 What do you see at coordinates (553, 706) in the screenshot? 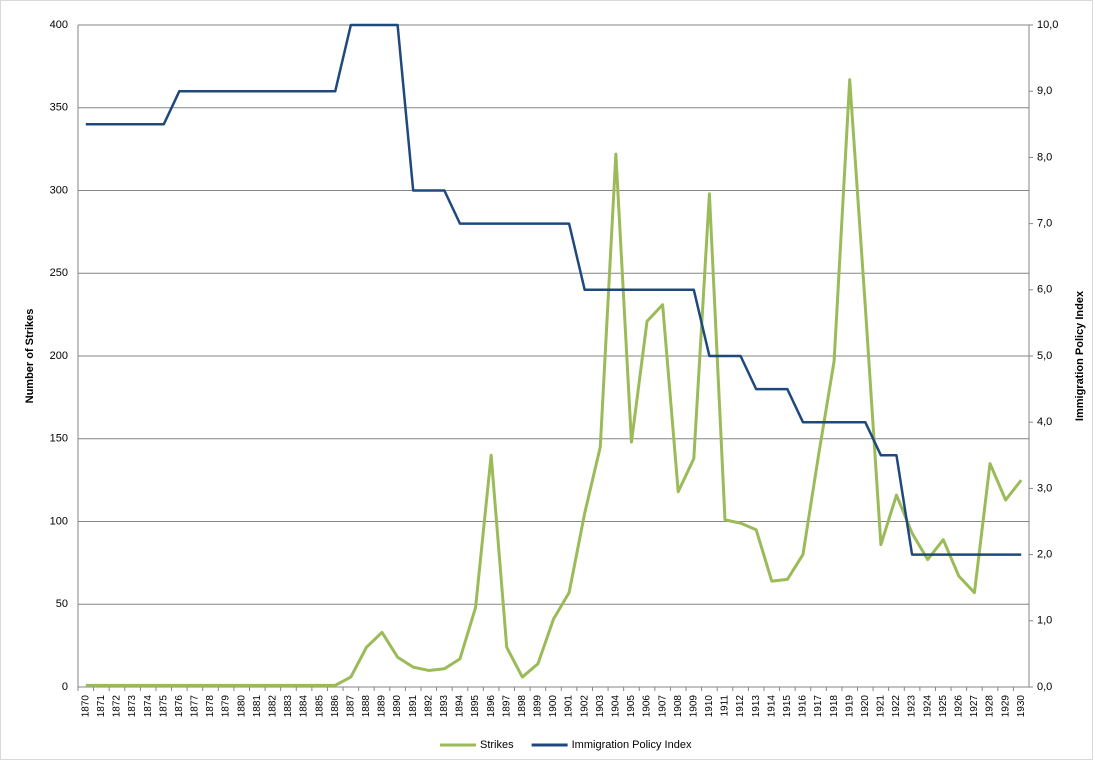
I see `x-tick-label: 1900` at bounding box center [553, 706].